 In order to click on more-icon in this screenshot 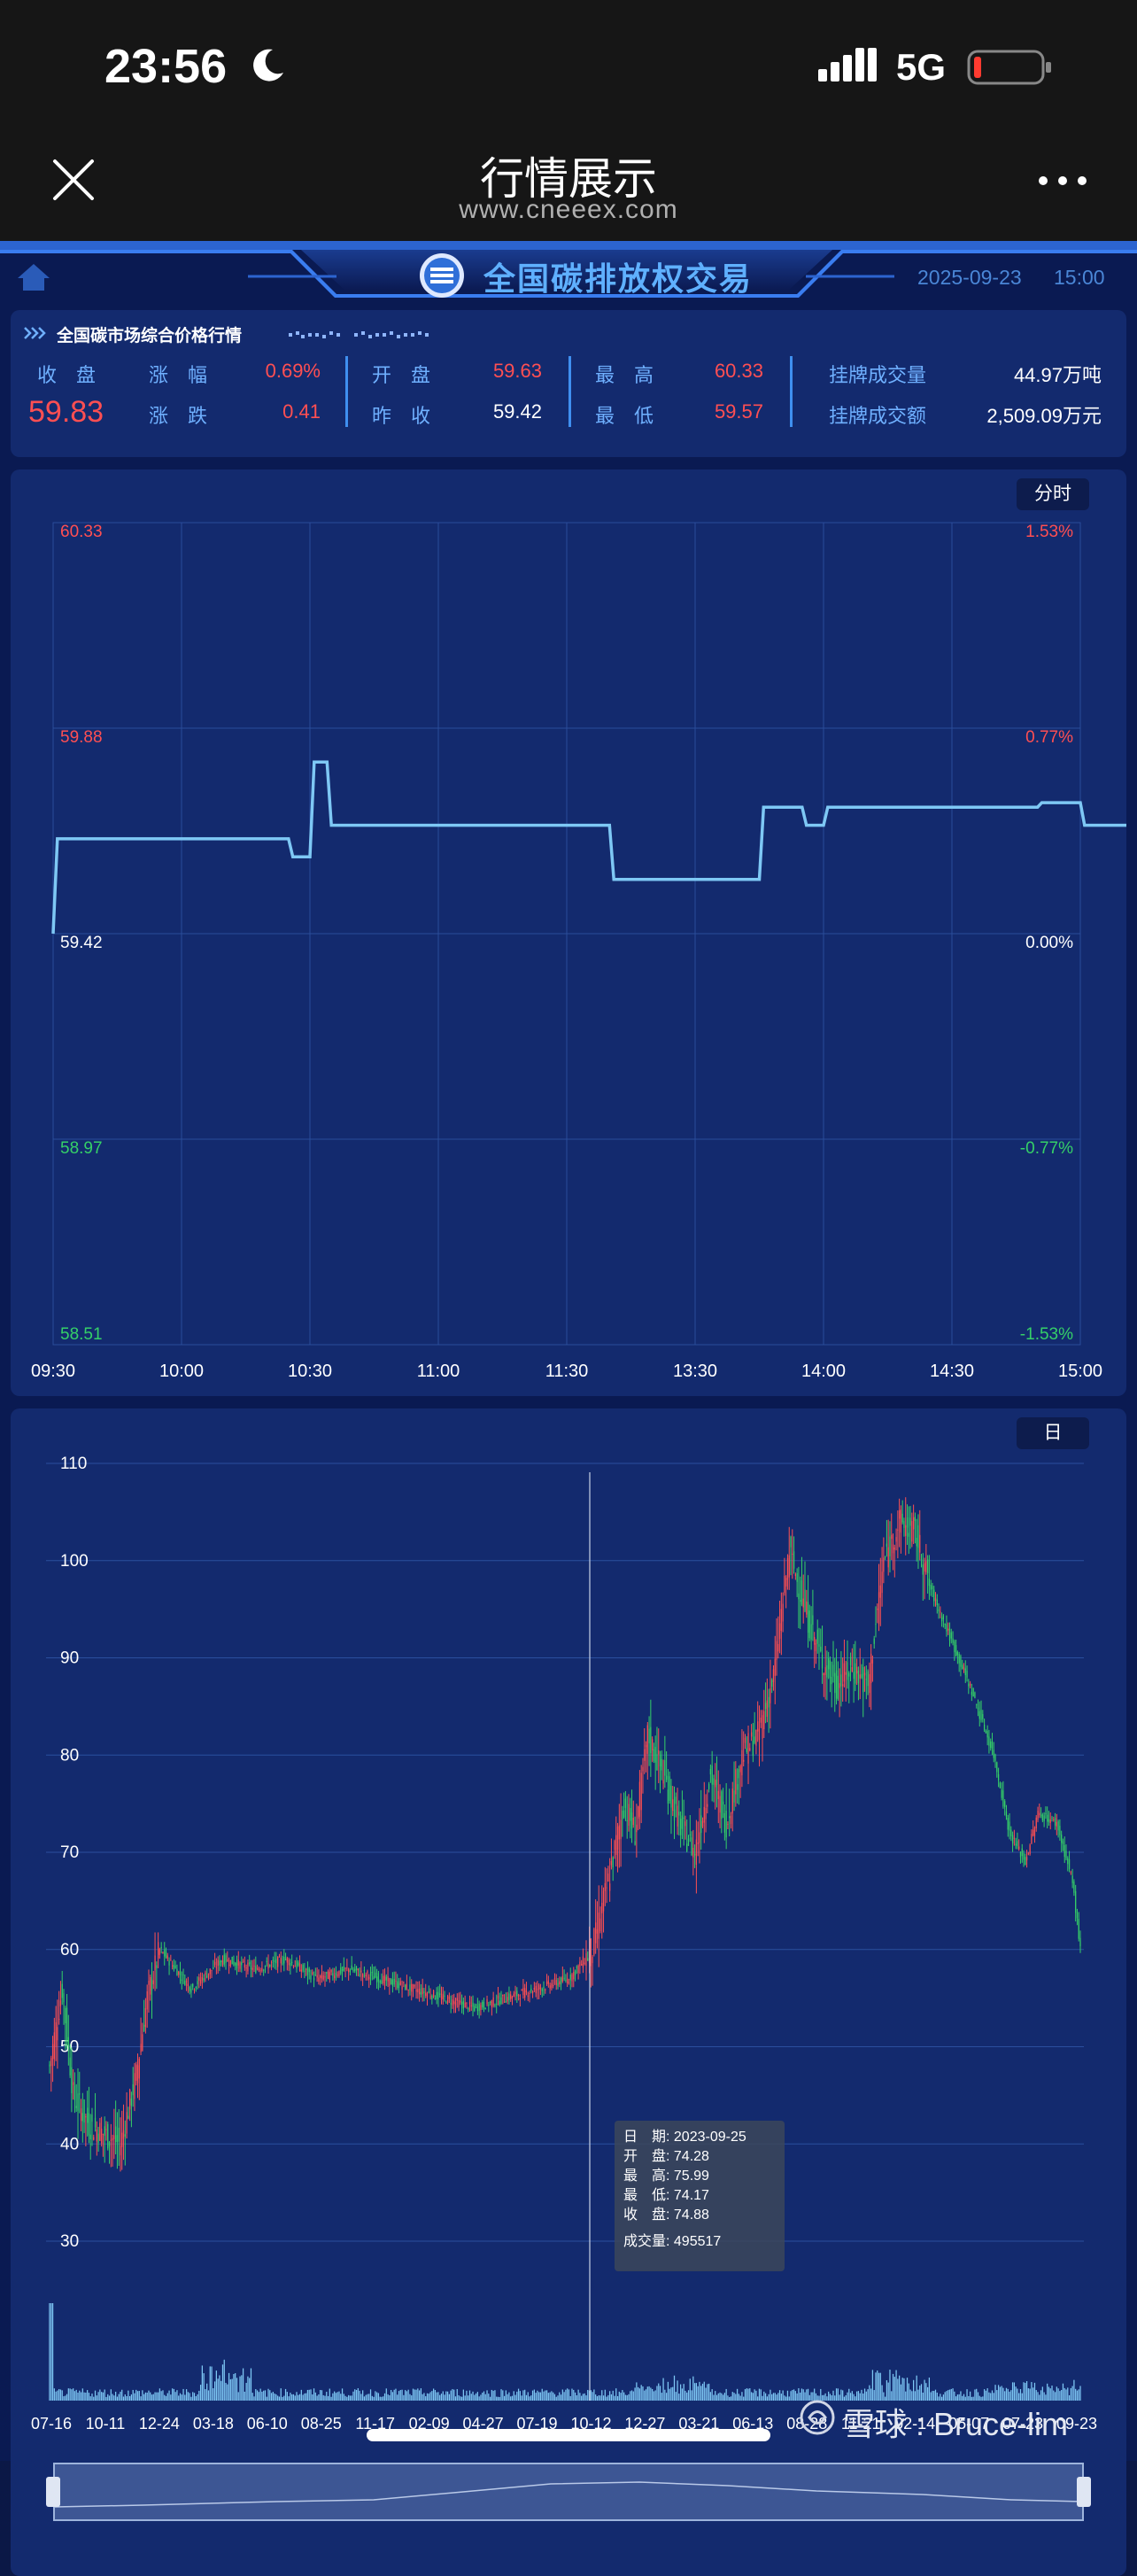, I will do `click(1062, 181)`.